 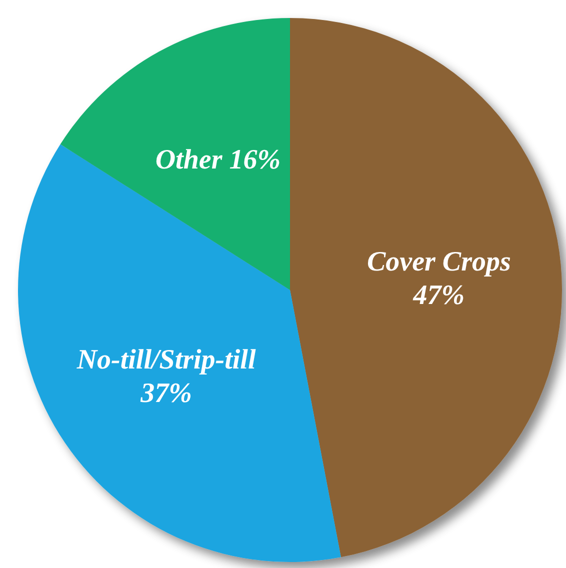 I want to click on data-label: 47%, so click(x=438, y=295).